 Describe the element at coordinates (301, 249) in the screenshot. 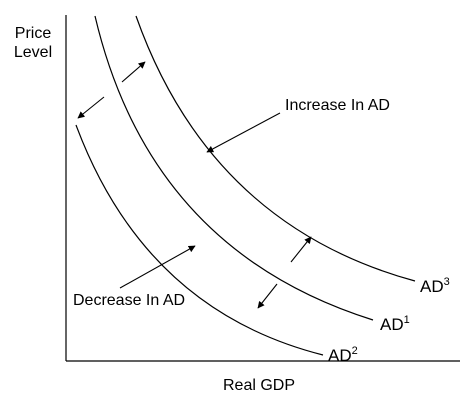

I see `shift-right-arrow-lower` at that location.